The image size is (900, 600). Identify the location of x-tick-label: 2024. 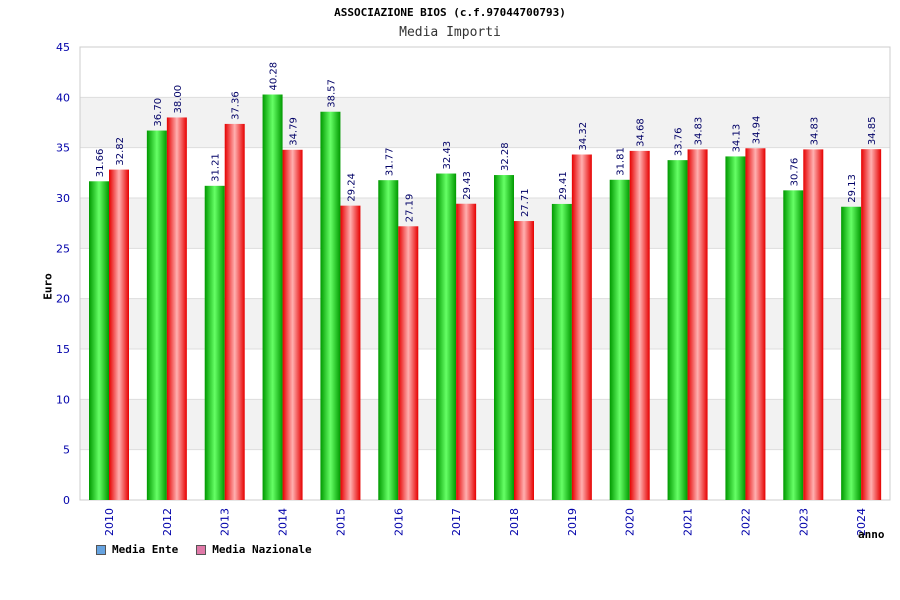
(861, 522).